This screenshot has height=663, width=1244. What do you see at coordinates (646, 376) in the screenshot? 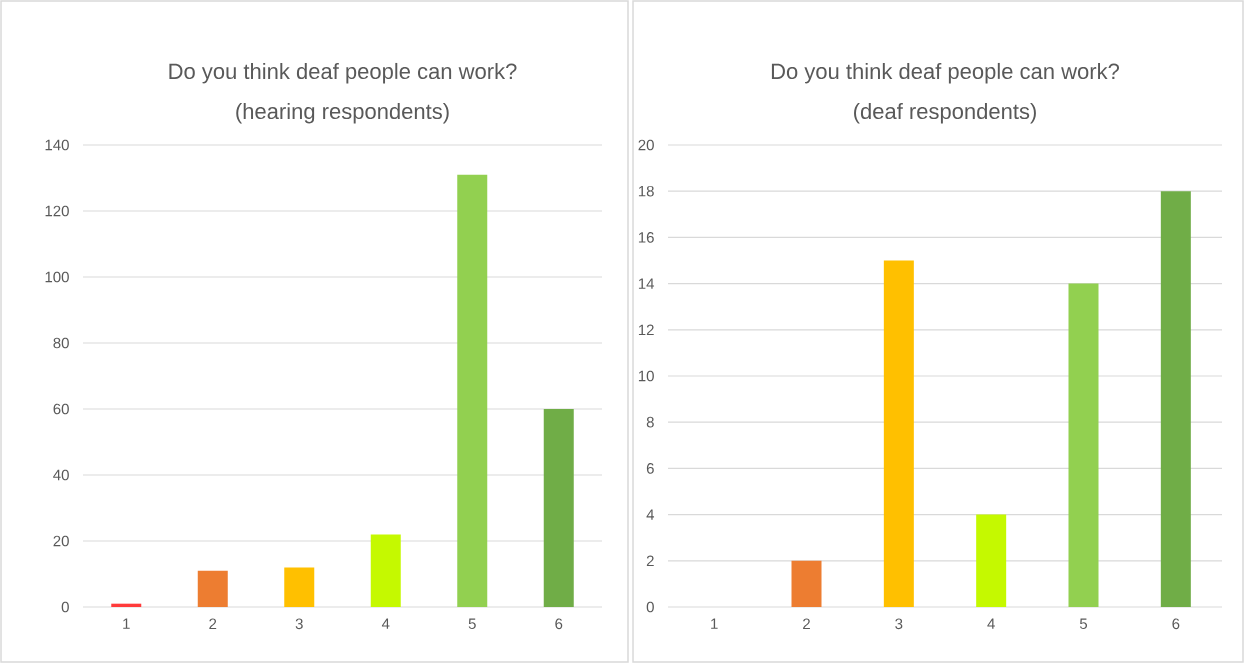
I see `y-tick-label: 10` at bounding box center [646, 376].